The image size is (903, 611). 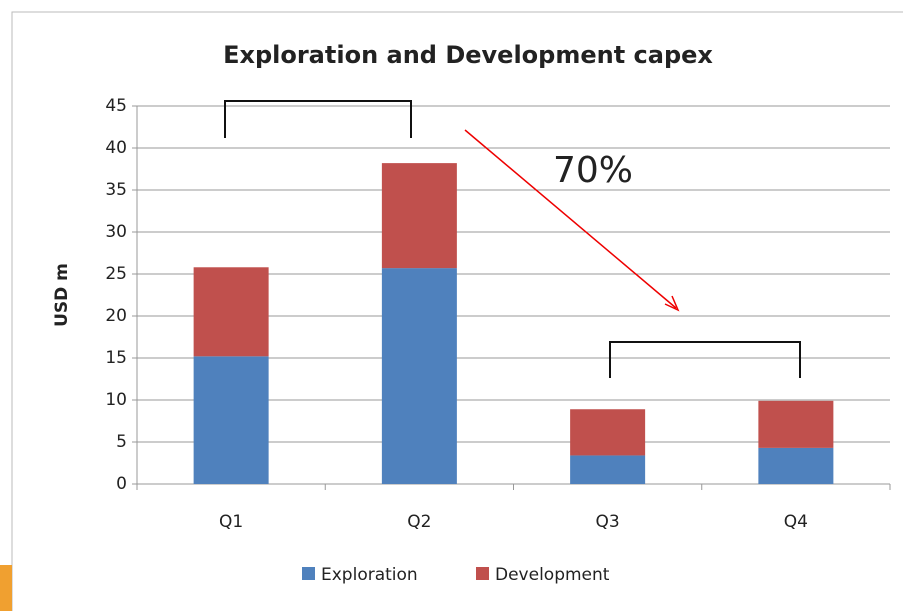 I want to click on legend-label: Exploration, so click(x=369, y=575).